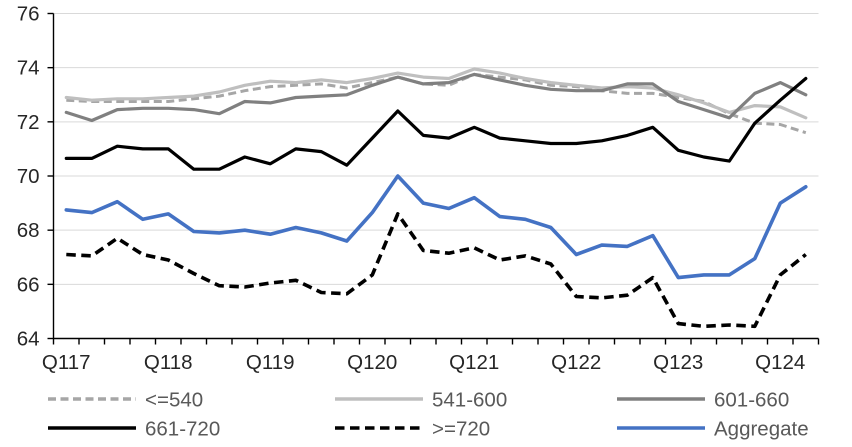  I want to click on x-axis-label: Q124, so click(780, 362).